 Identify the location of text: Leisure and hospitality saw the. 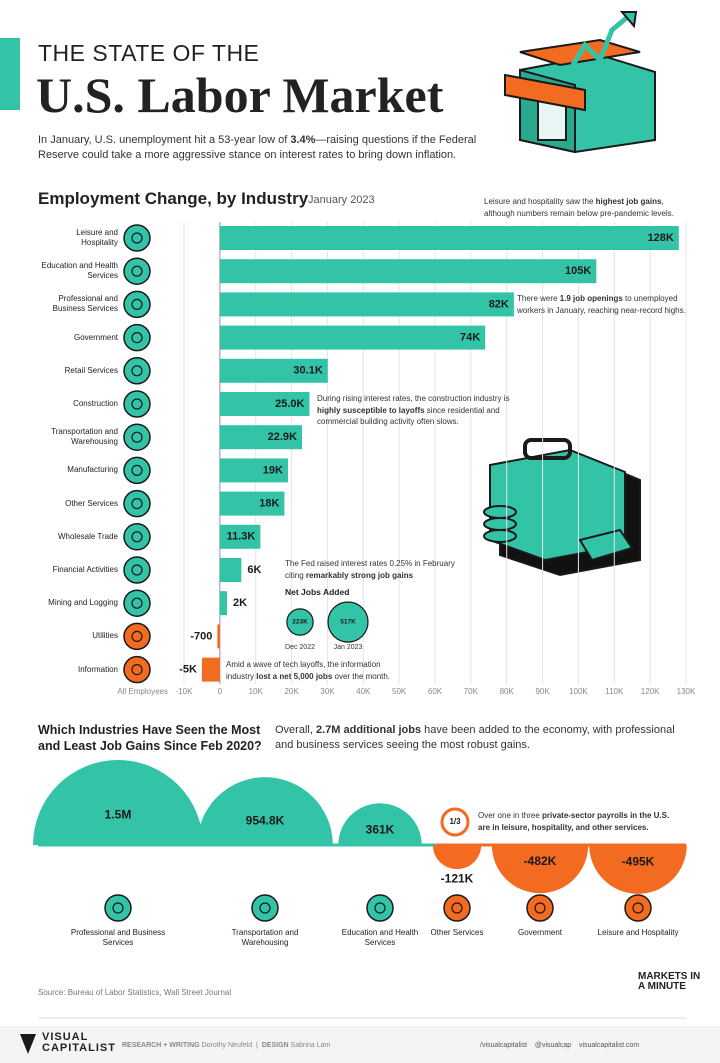
(540, 201).